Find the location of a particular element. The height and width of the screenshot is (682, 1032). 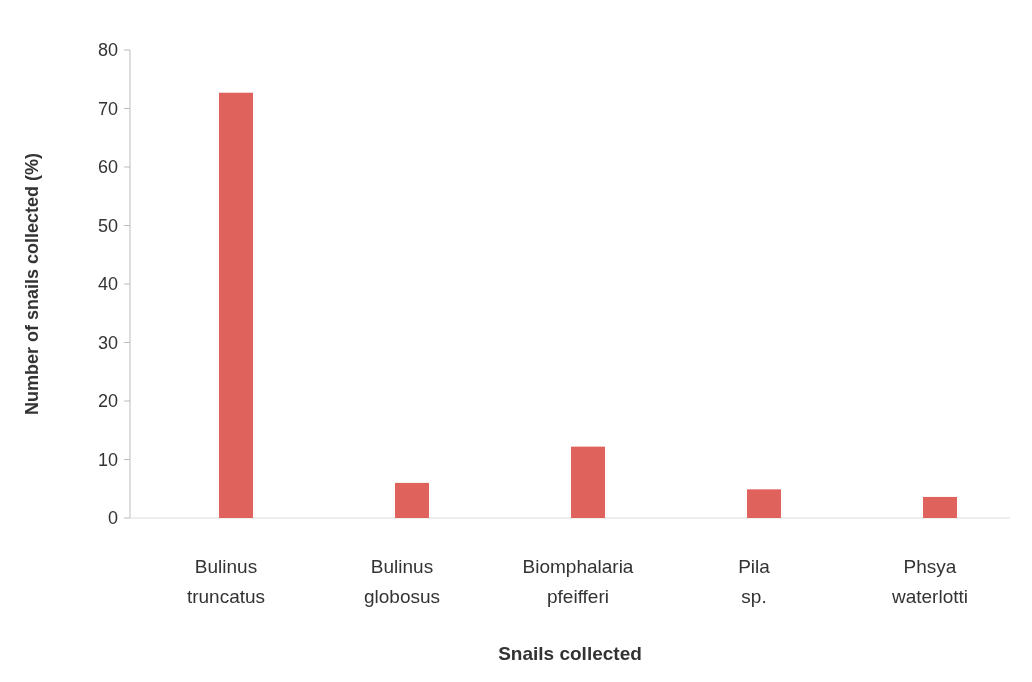

x-tick-label: Bulinus globosus is located at coordinates (402, 581).